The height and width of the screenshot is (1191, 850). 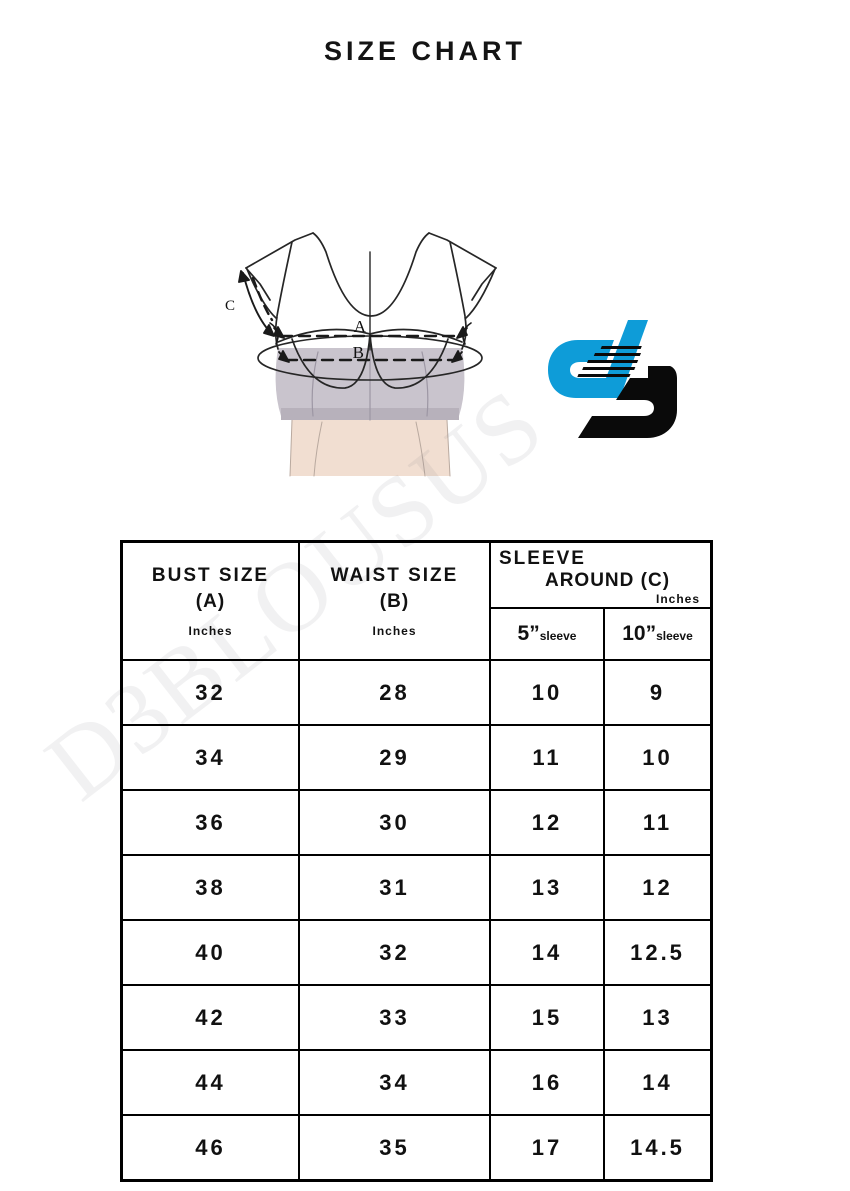 What do you see at coordinates (210, 1147) in the screenshot?
I see `cell-bust: 46` at bounding box center [210, 1147].